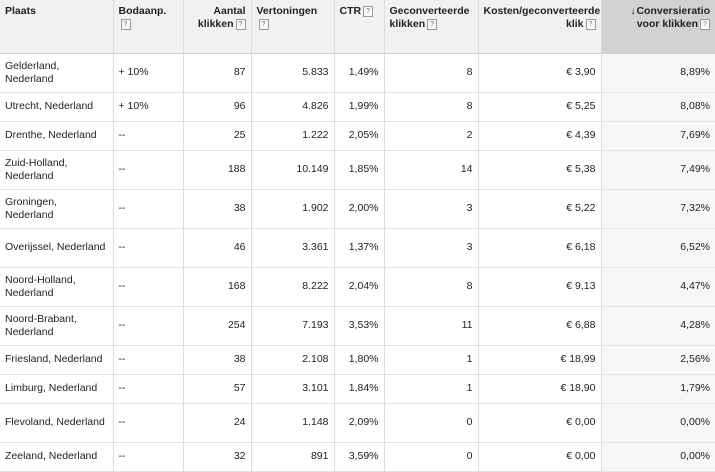 The image size is (715, 472). Describe the element at coordinates (540, 457) in the screenshot. I see `cell-kosten-per-klik: € 0,00` at that location.